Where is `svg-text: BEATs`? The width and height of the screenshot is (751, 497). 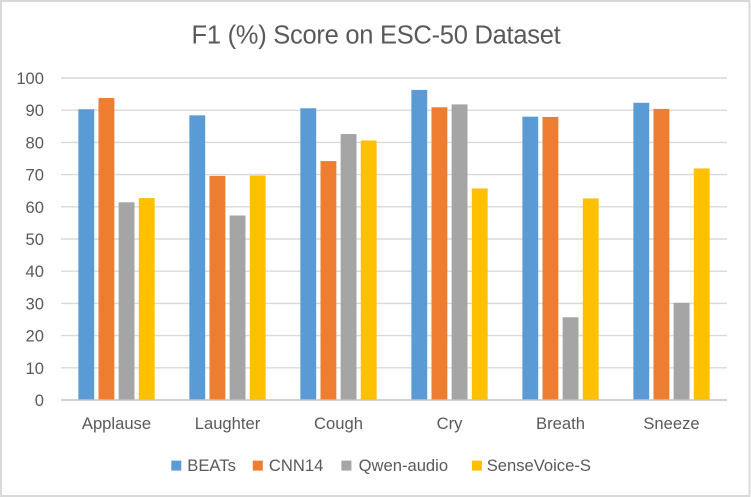
svg-text: BEATs is located at coordinates (211, 465).